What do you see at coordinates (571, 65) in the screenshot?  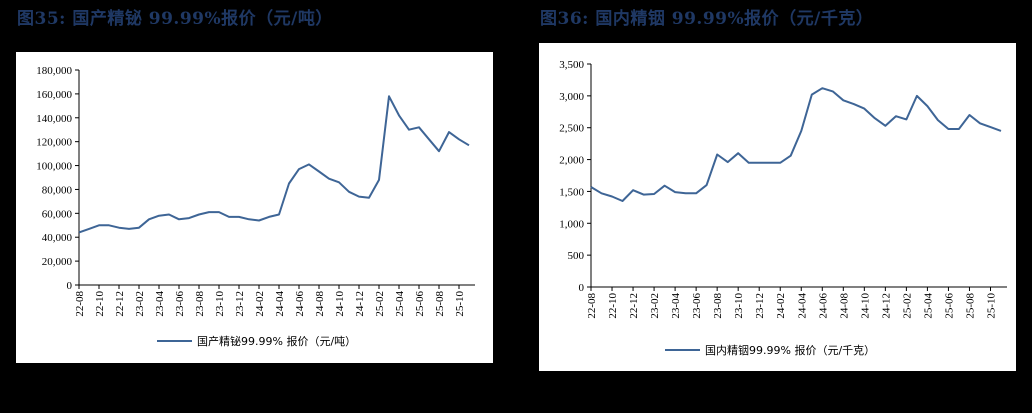 I see `y-tick-label: 3,500` at bounding box center [571, 65].